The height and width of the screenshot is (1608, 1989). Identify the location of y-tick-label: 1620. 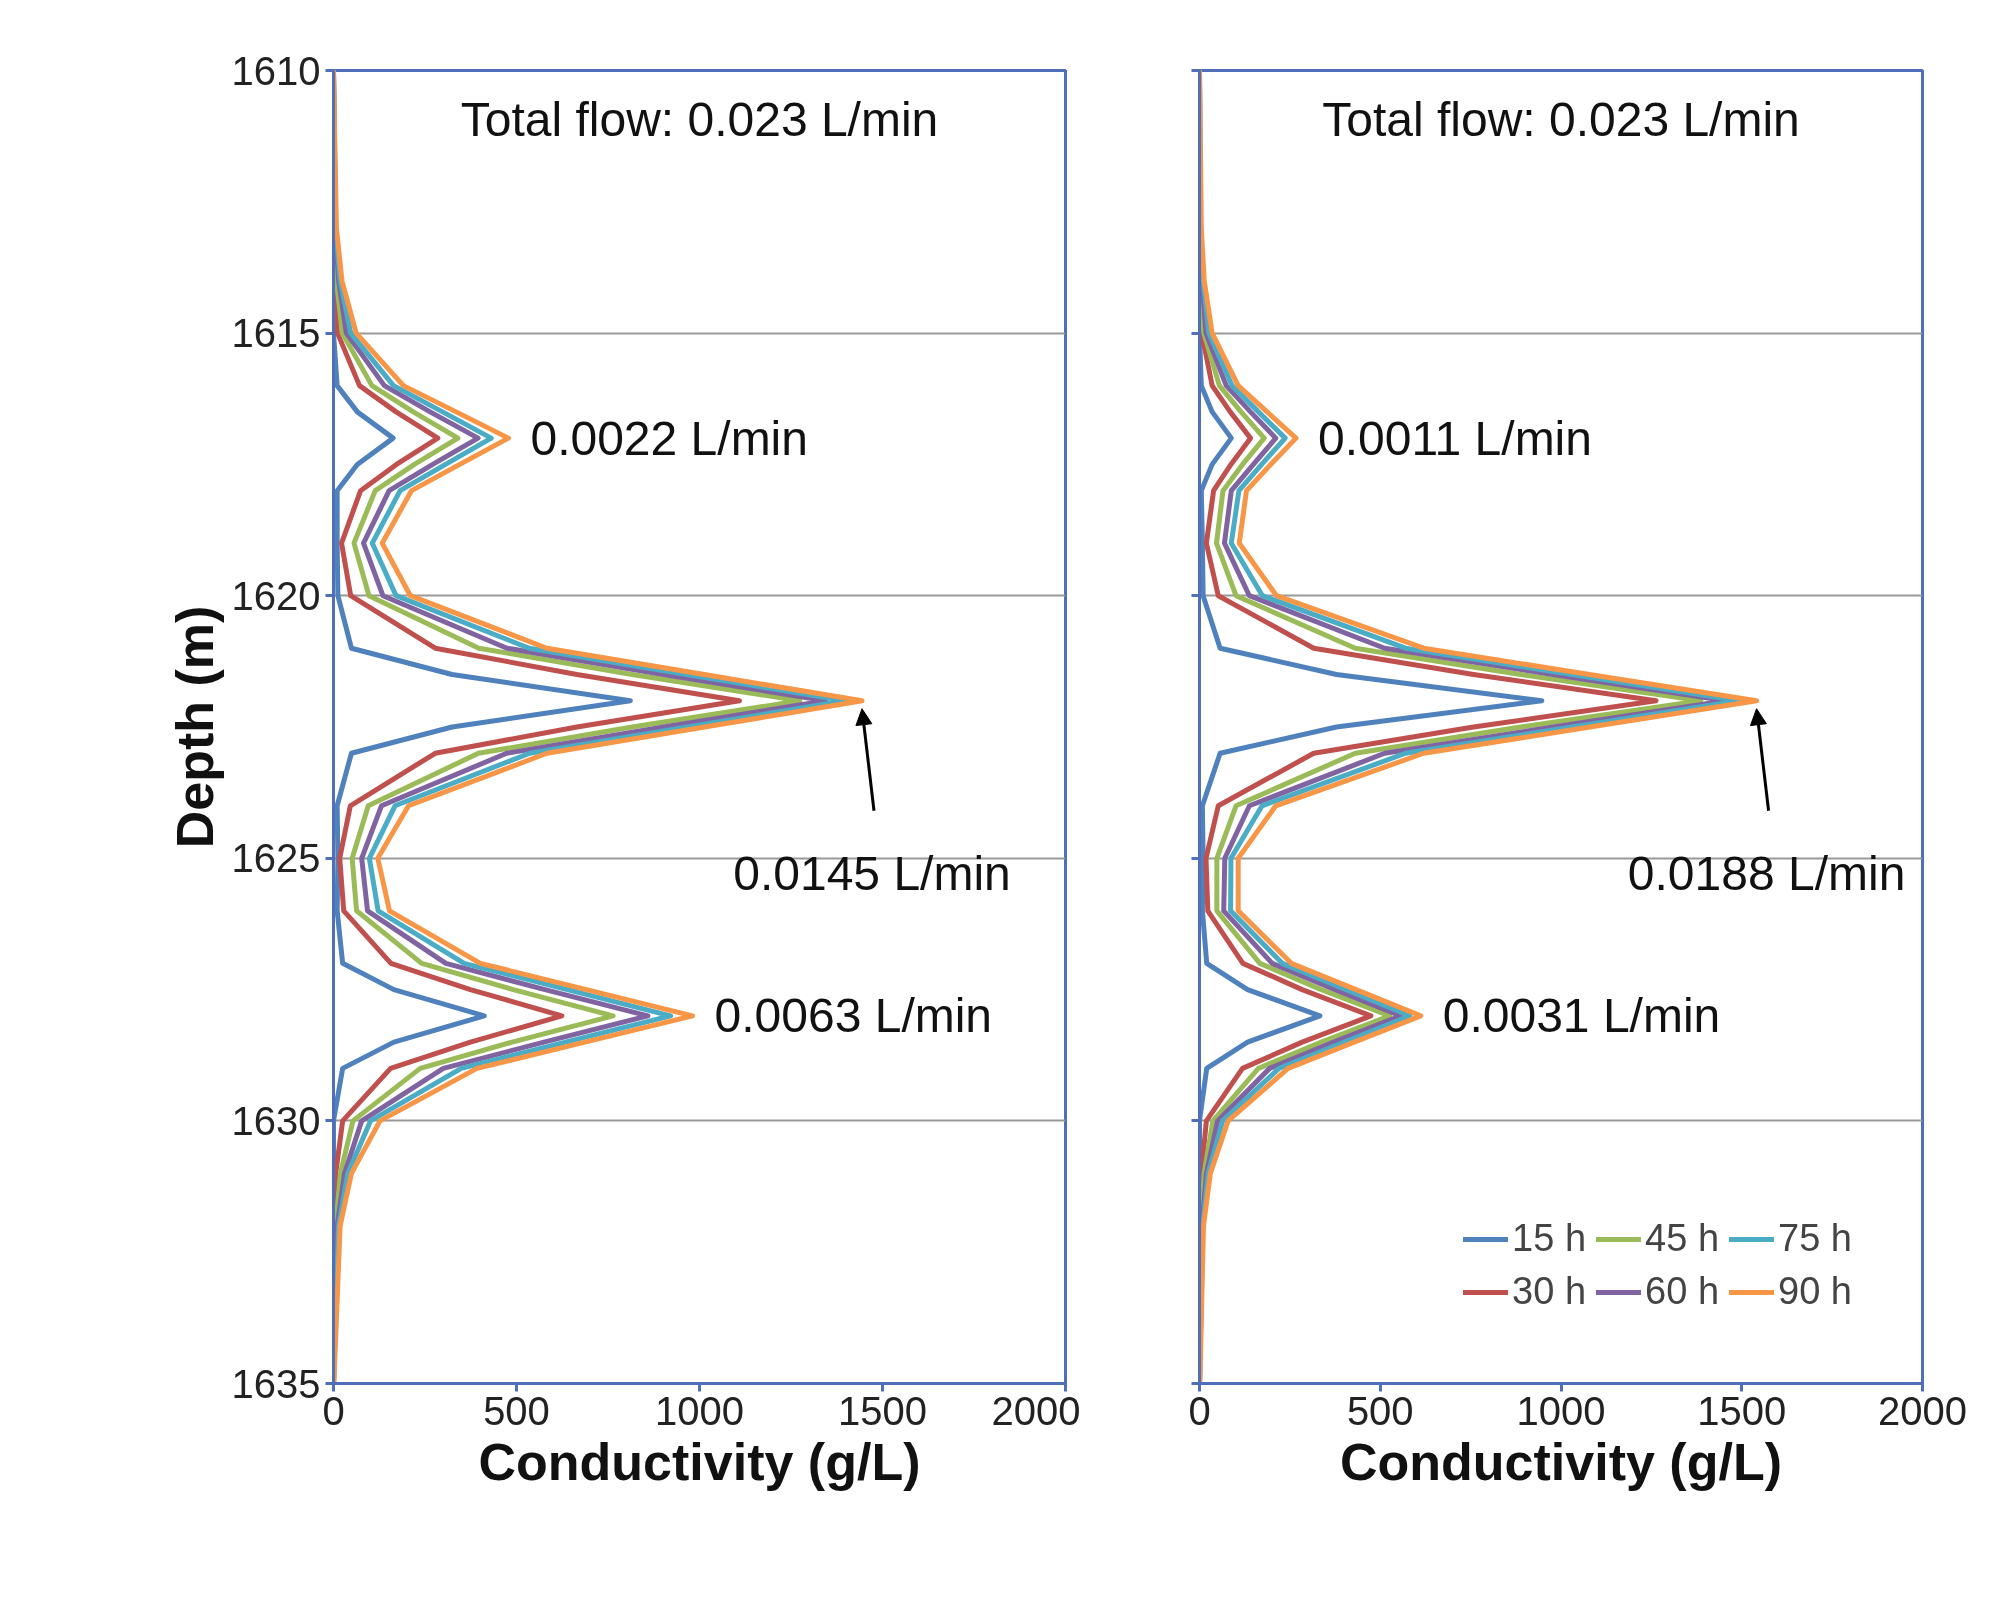
(276, 595).